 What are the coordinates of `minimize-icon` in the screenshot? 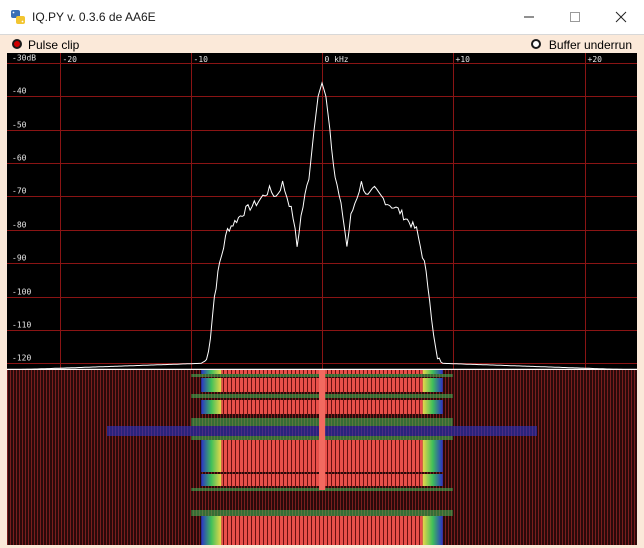 It's located at (529, 17).